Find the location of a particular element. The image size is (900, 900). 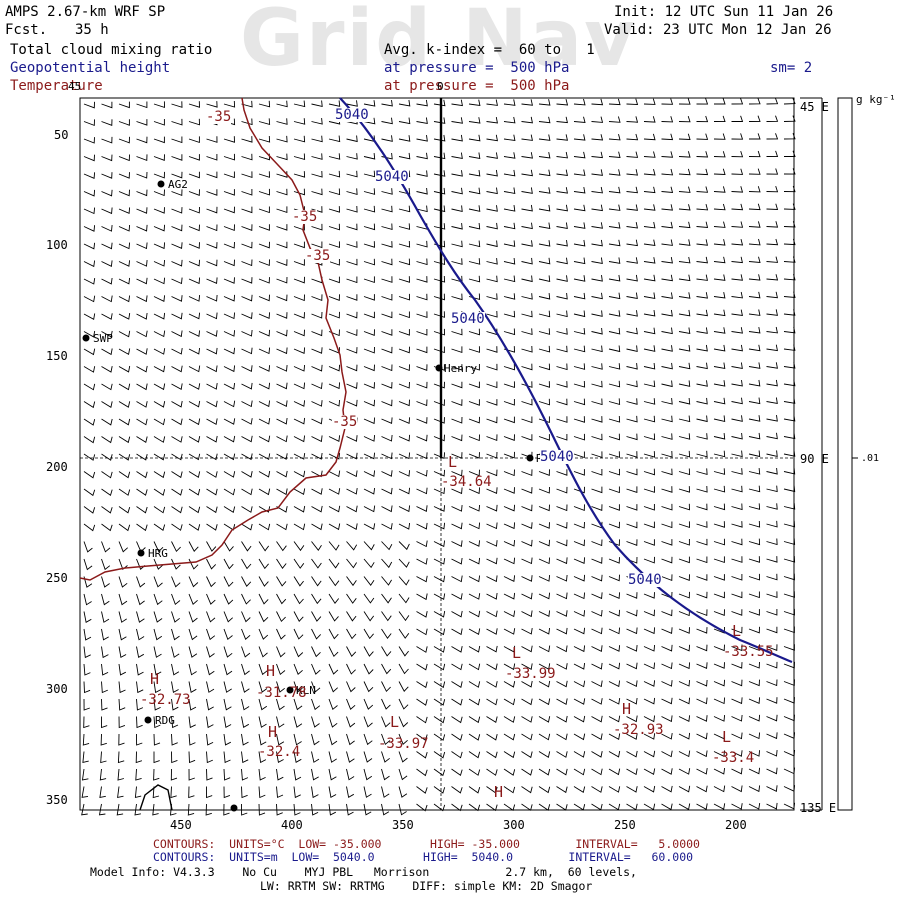

y-tick: 200 is located at coordinates (57, 467).